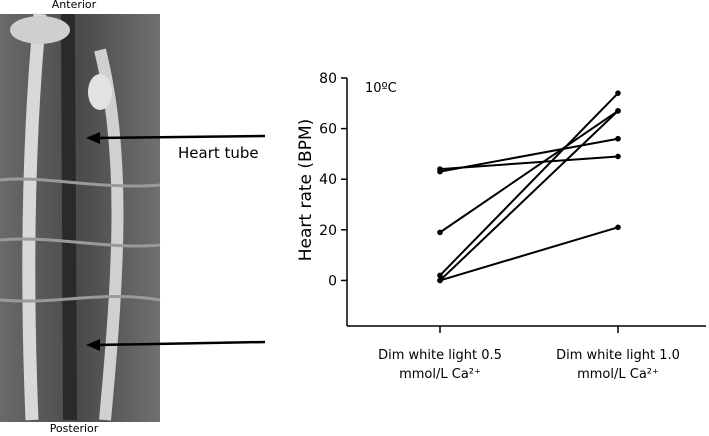 Image resolution: width=709 pixels, height=436 pixels. Describe the element at coordinates (69, 217) in the screenshot. I see `heart-tube` at that location.